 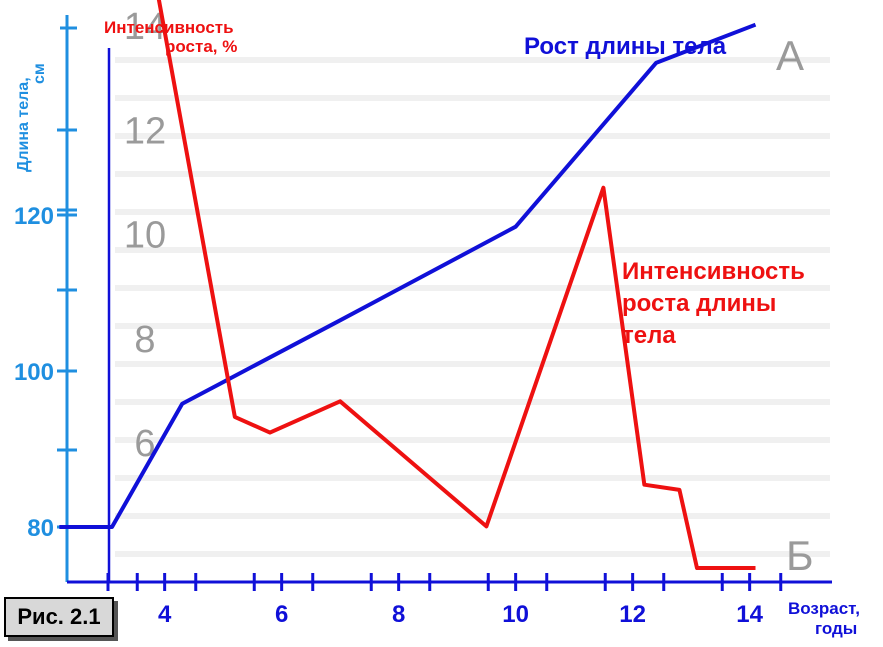 I want to click on x-tick-label: 14, so click(x=749, y=614).